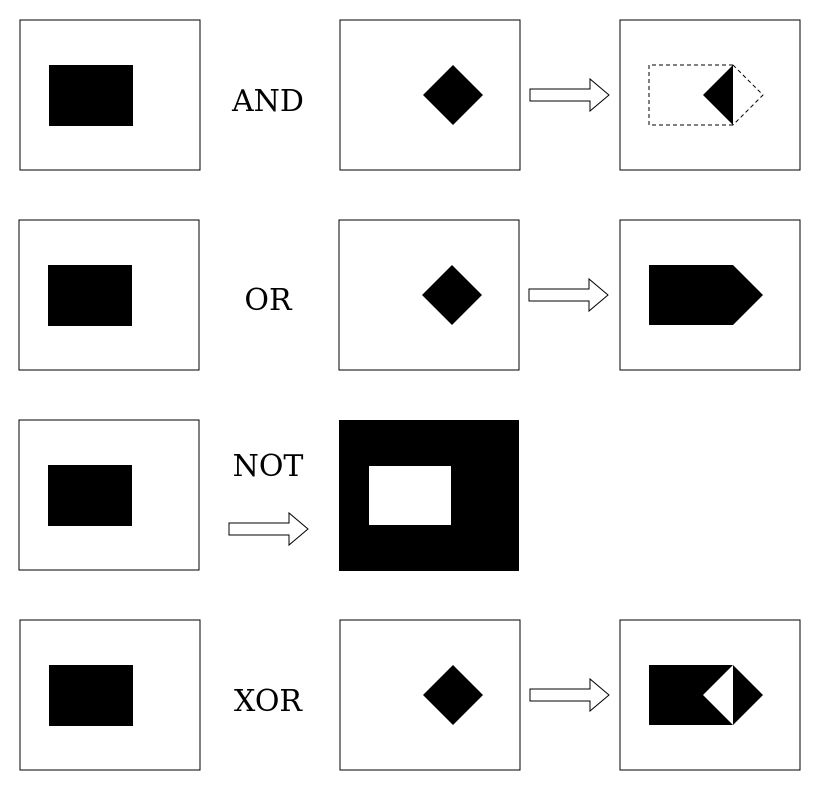 This screenshot has height=790, width=820. I want to click on and-result-panel, so click(710, 95).